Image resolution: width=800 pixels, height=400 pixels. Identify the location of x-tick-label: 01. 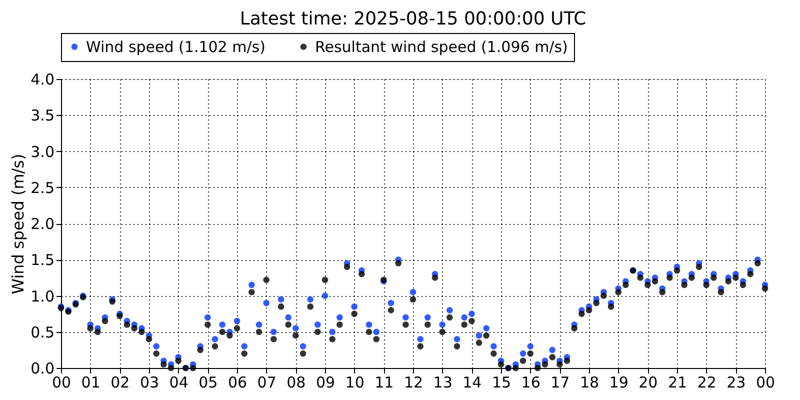
(90, 383).